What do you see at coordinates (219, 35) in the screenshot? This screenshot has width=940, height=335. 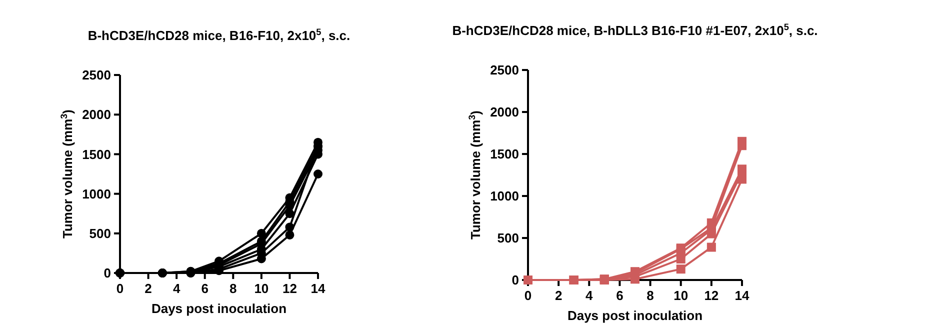 I see `chart-title: B-hCD3E/hCD28 mice, B16-F10, 2x10$^{5}$, s.c.` at bounding box center [219, 35].